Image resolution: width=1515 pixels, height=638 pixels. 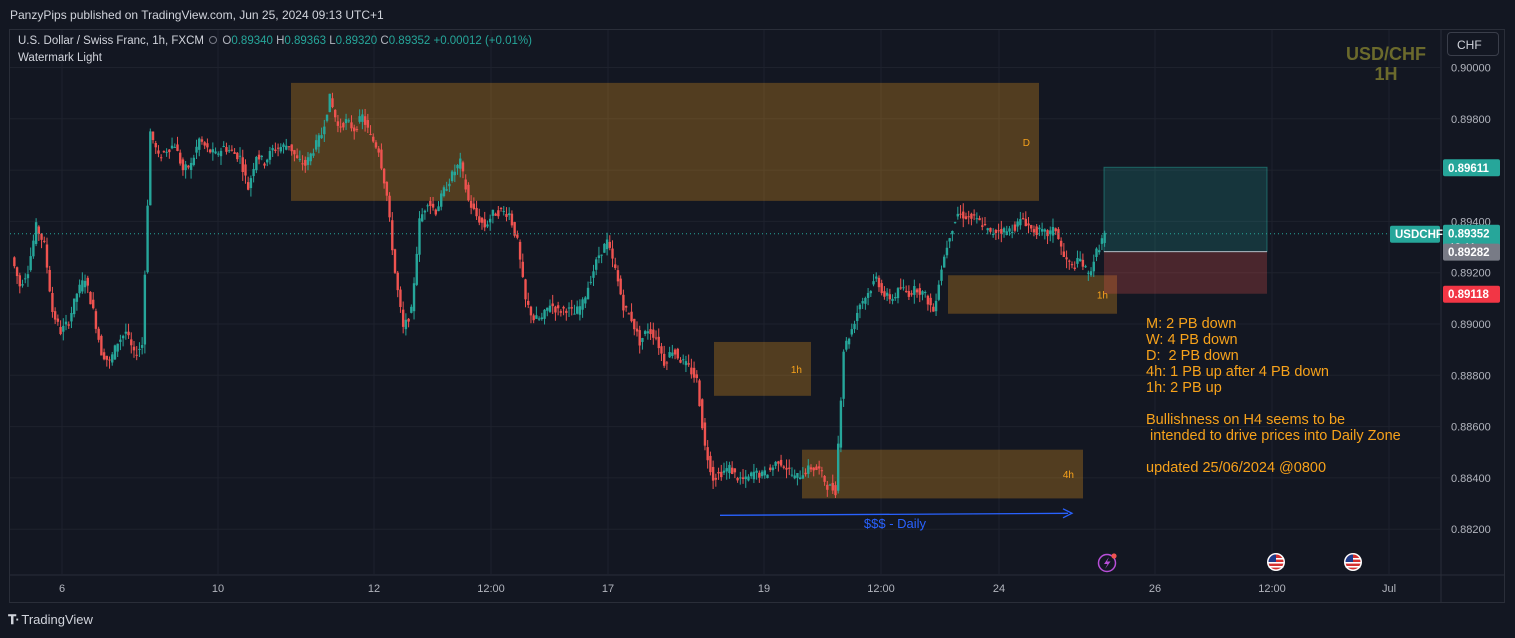 I want to click on x-tick-label: 6, so click(x=62, y=589).